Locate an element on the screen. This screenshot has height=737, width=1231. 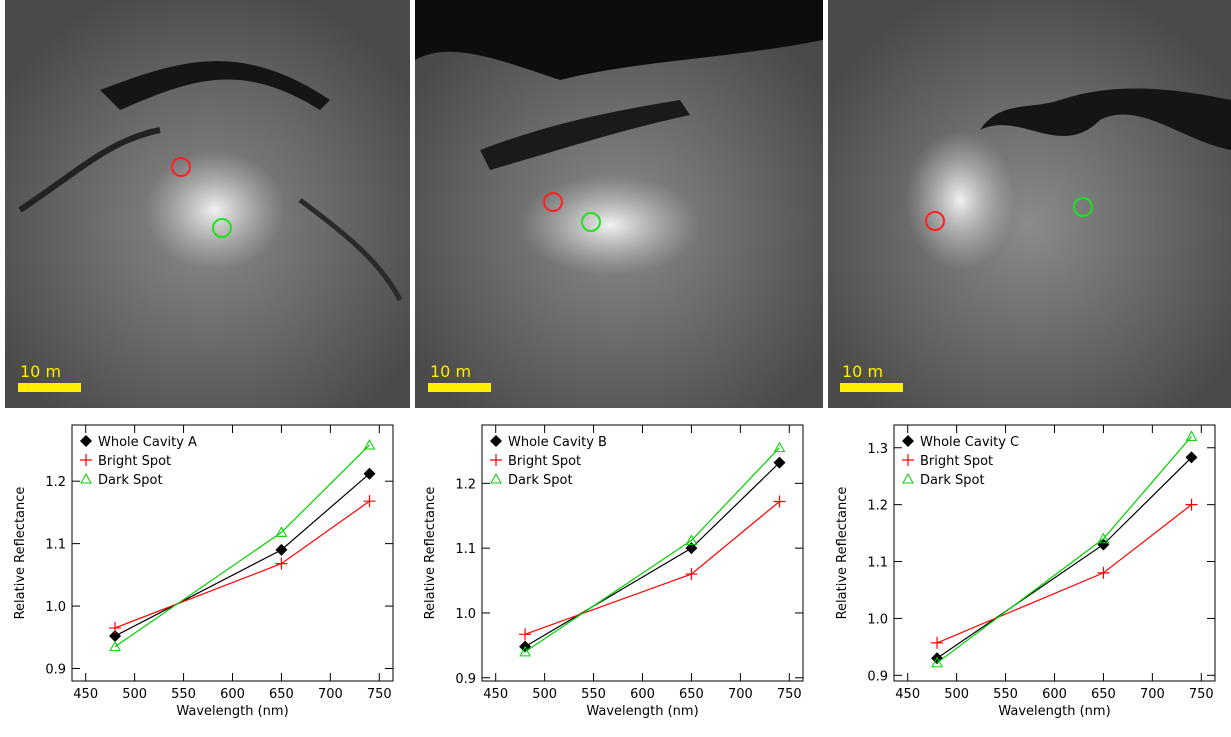
y-tick-label: 1.3 is located at coordinates (877, 449).